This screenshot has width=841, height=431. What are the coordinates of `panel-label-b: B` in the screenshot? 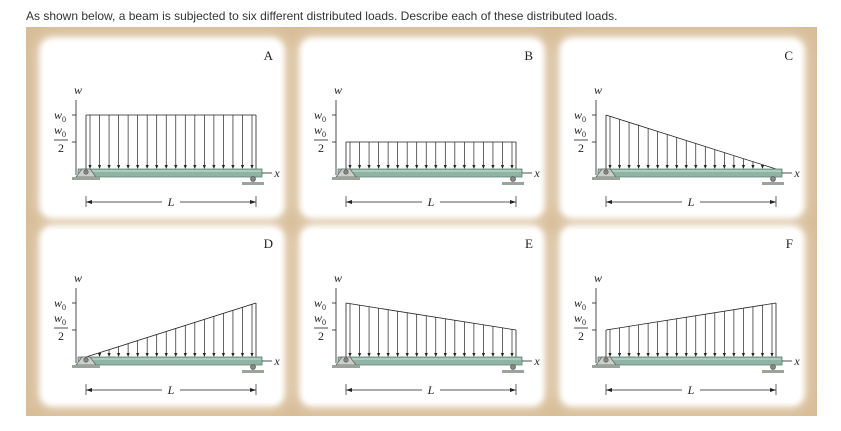 It's located at (528, 55).